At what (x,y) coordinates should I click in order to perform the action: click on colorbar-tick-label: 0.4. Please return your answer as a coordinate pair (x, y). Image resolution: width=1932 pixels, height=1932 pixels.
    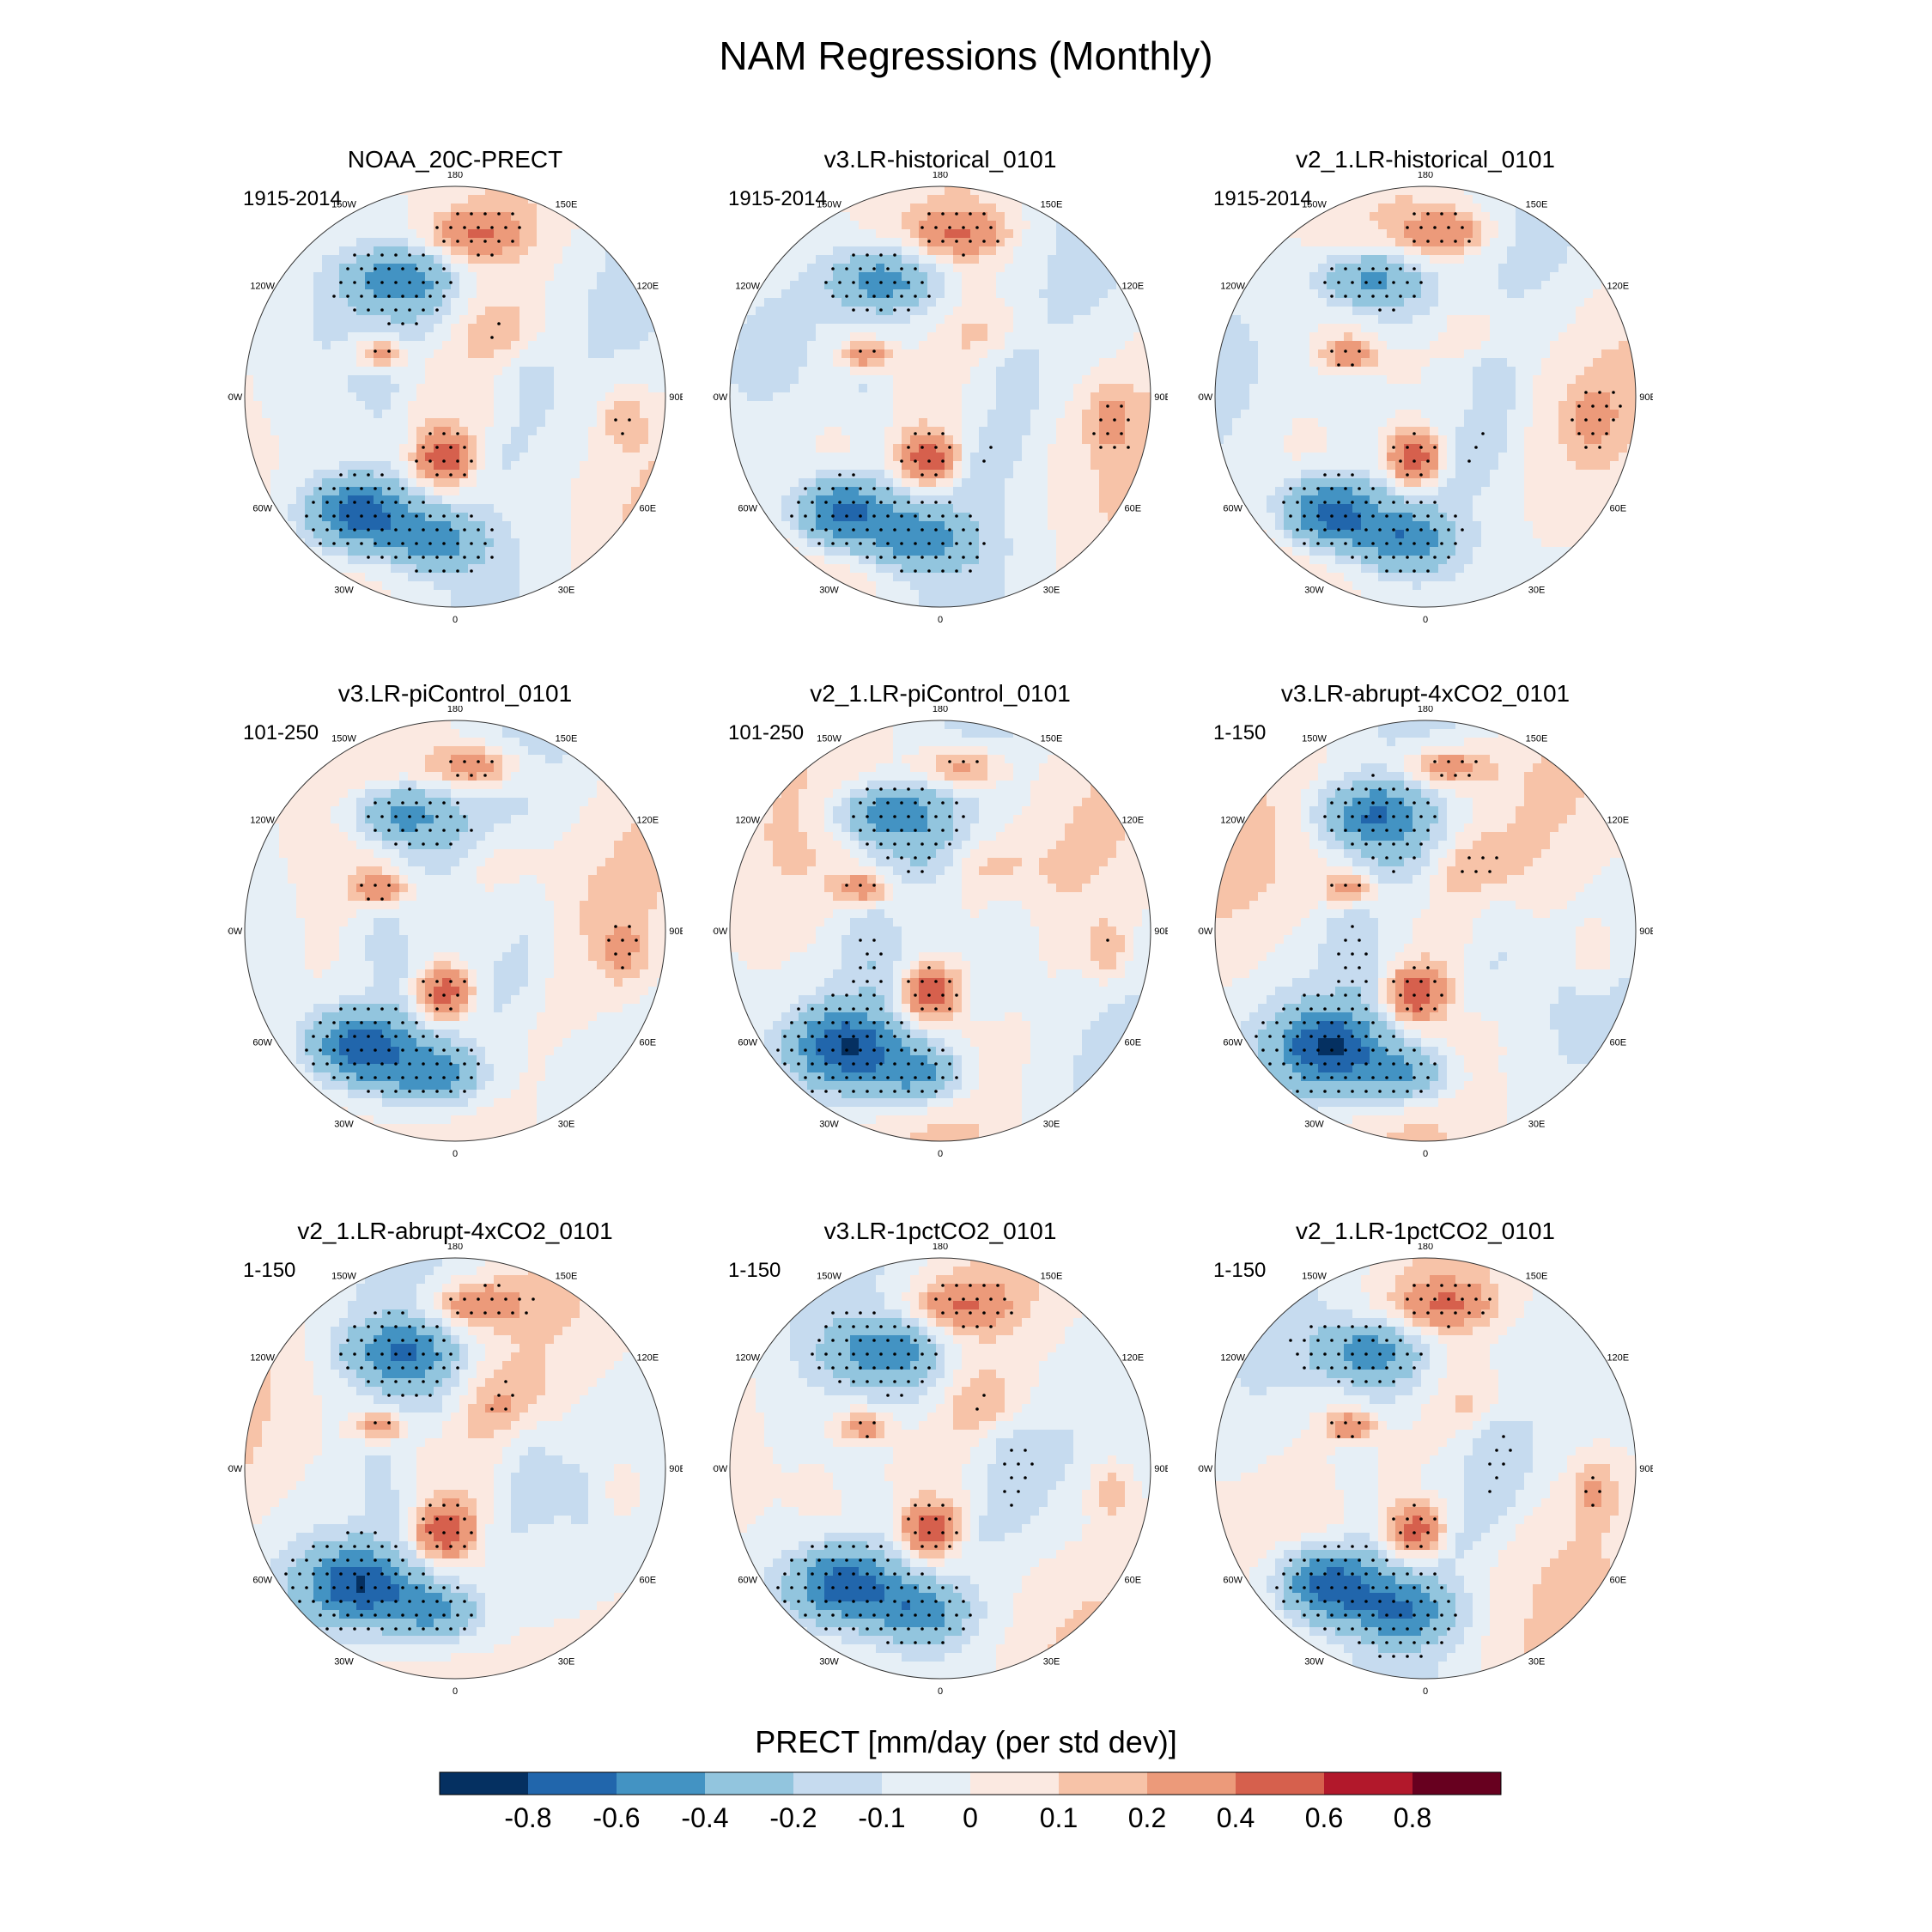
    Looking at the image, I should click on (1236, 1817).